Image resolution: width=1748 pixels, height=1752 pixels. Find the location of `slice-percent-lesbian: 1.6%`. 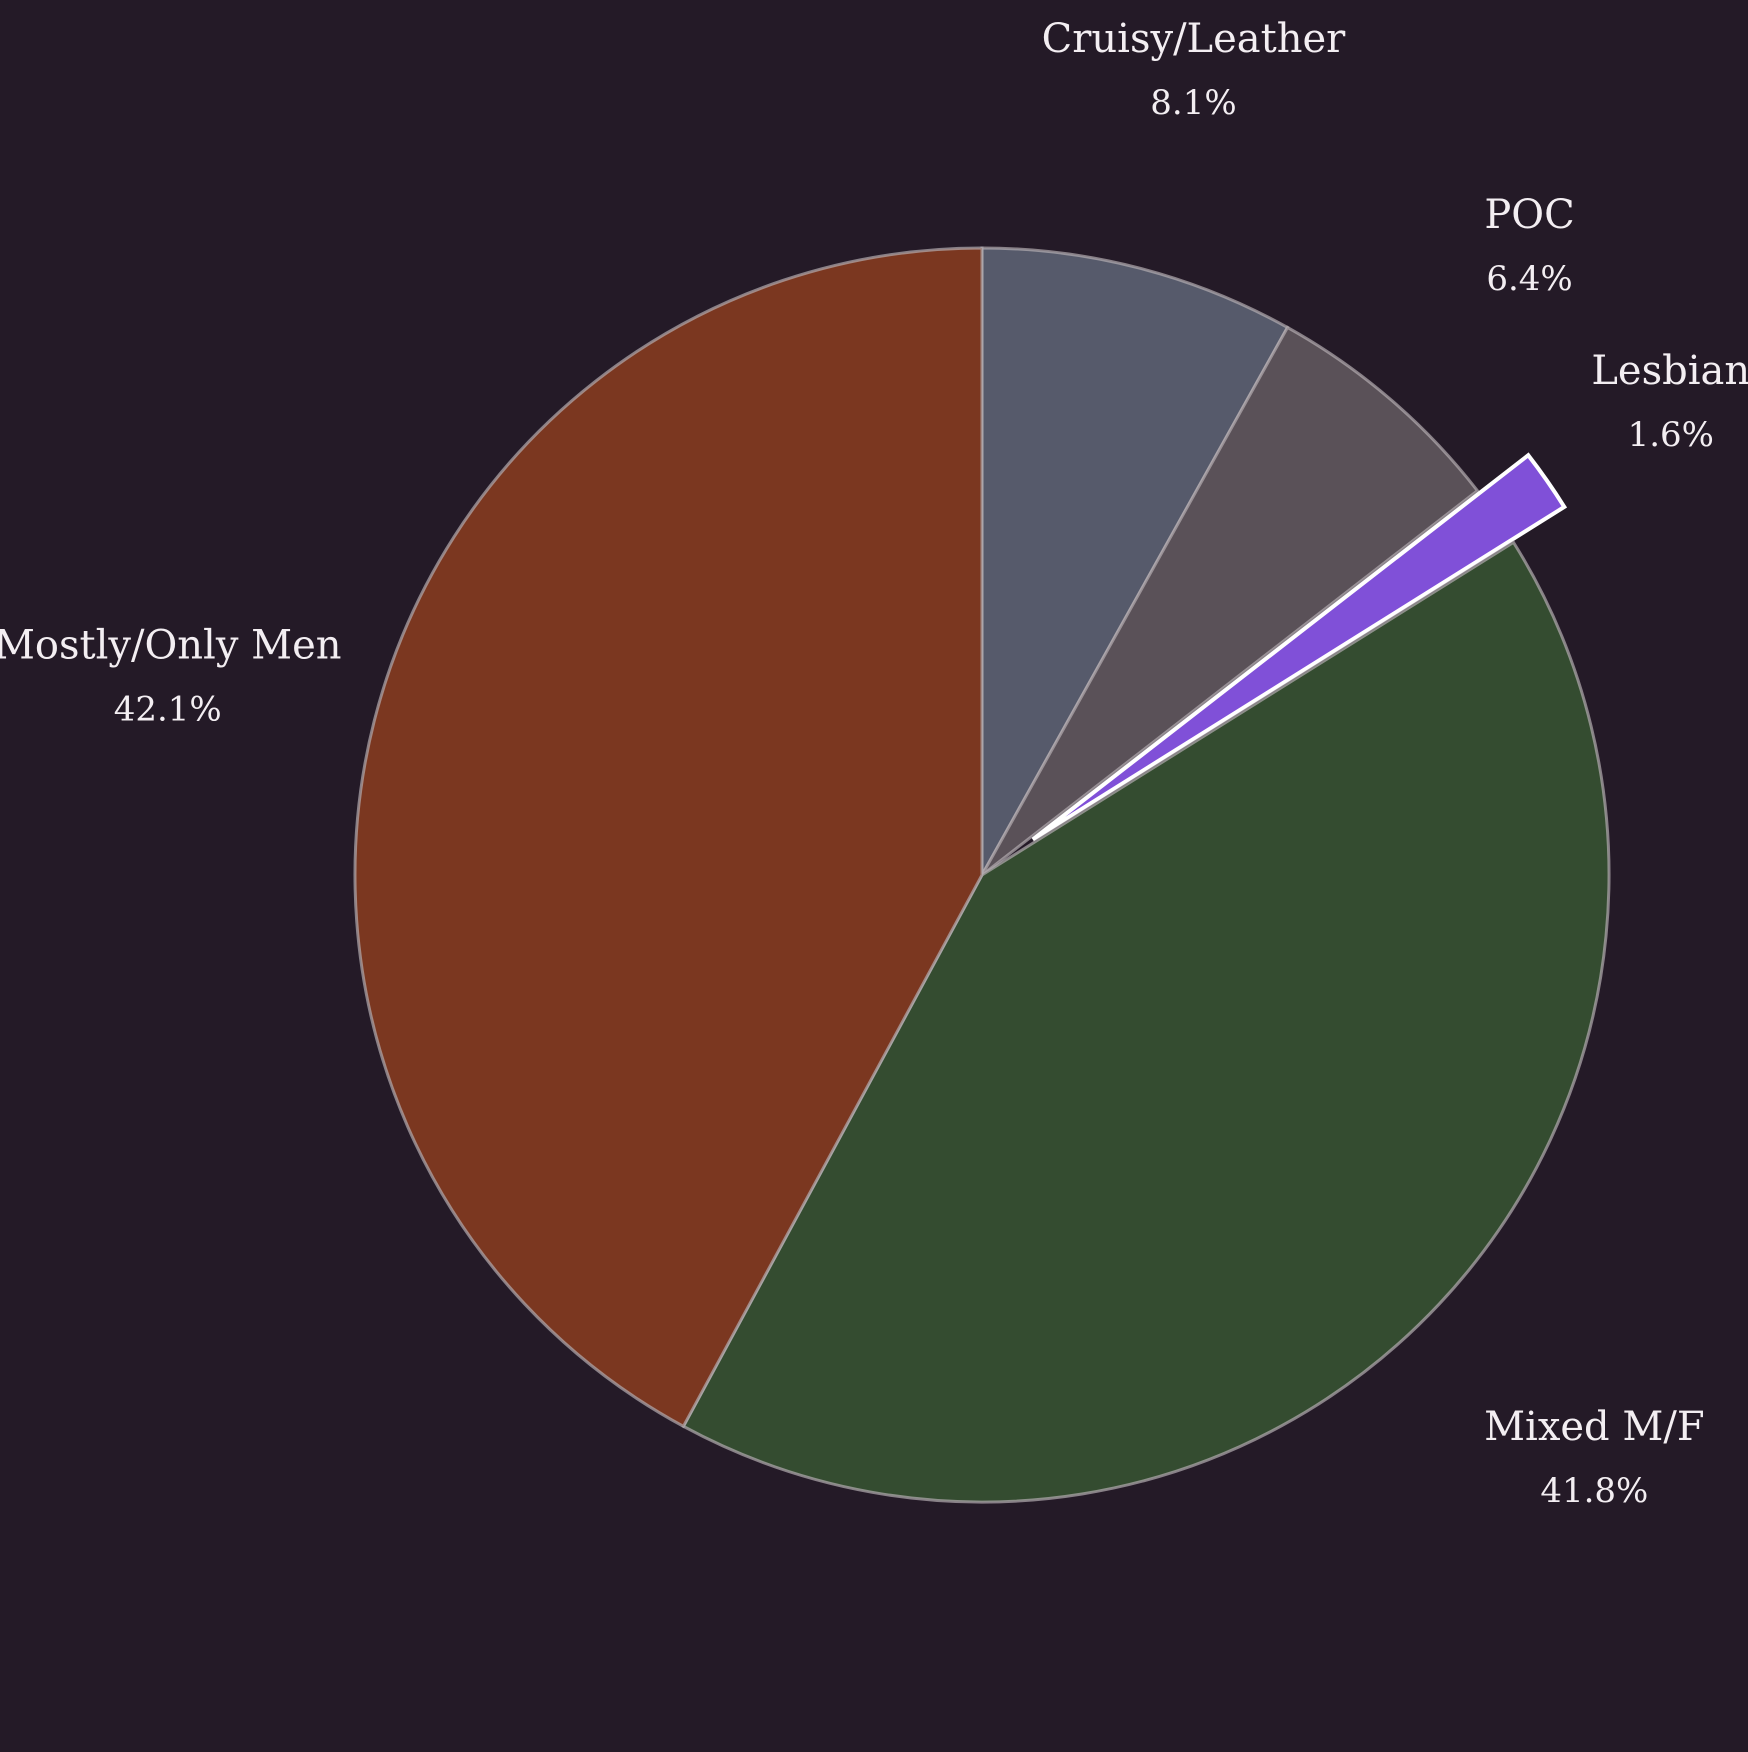

slice-percent-lesbian: 1.6% is located at coordinates (1671, 435).